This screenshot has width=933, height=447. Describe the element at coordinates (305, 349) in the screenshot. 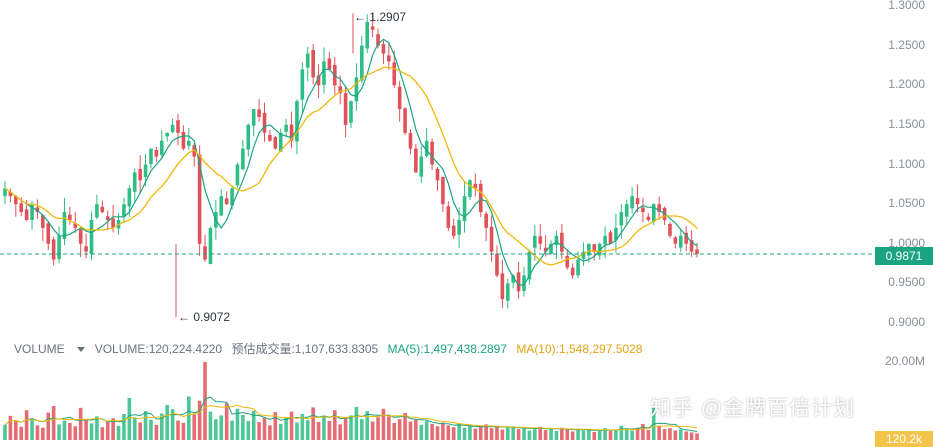

I see `estimated-volume: 预估成交量:1,107,633.8305` at that location.